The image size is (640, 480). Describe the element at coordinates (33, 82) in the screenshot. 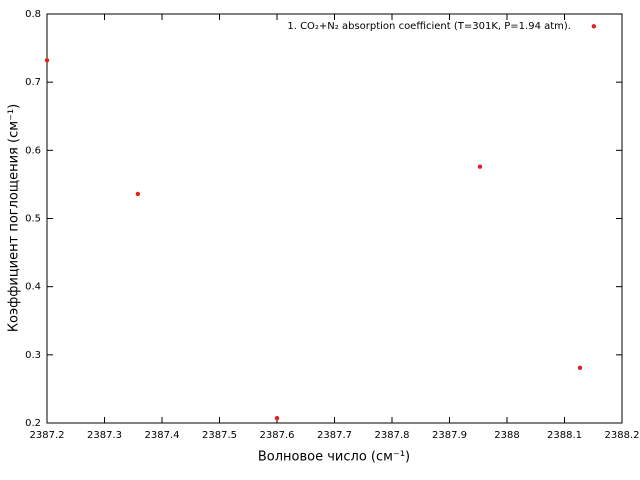

I see `y-tick-label: 0.7` at that location.